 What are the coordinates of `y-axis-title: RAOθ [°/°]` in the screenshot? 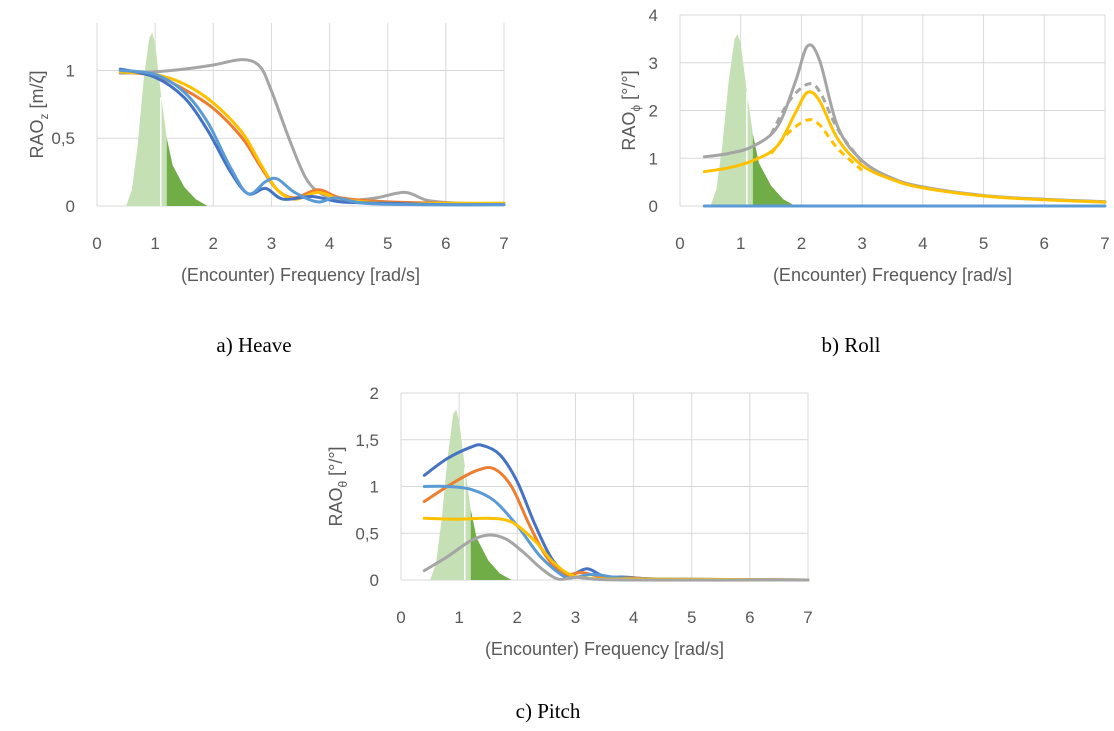 It's located at (338, 486).